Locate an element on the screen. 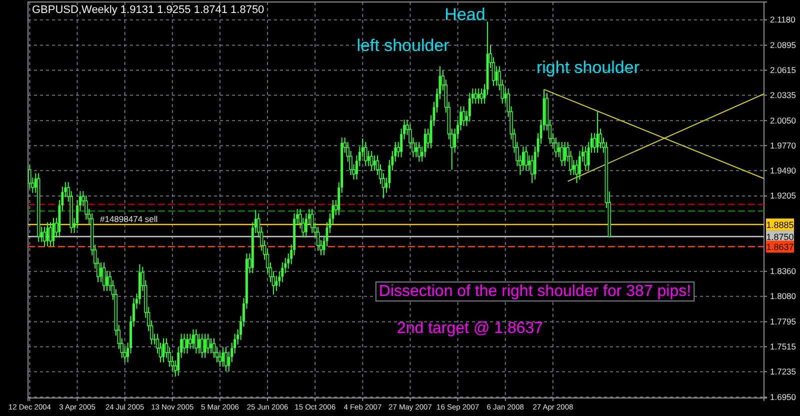  annotation: right shoulder is located at coordinates (588, 67).